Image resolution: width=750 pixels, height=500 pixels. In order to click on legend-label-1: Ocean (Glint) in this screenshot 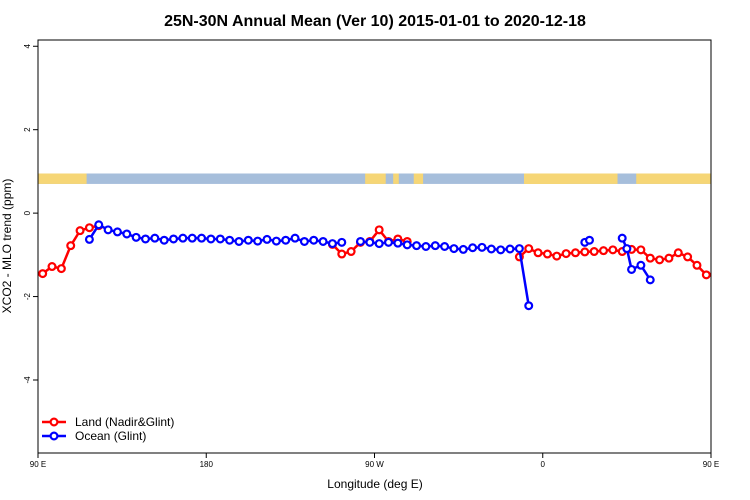, I will do `click(110, 436)`.